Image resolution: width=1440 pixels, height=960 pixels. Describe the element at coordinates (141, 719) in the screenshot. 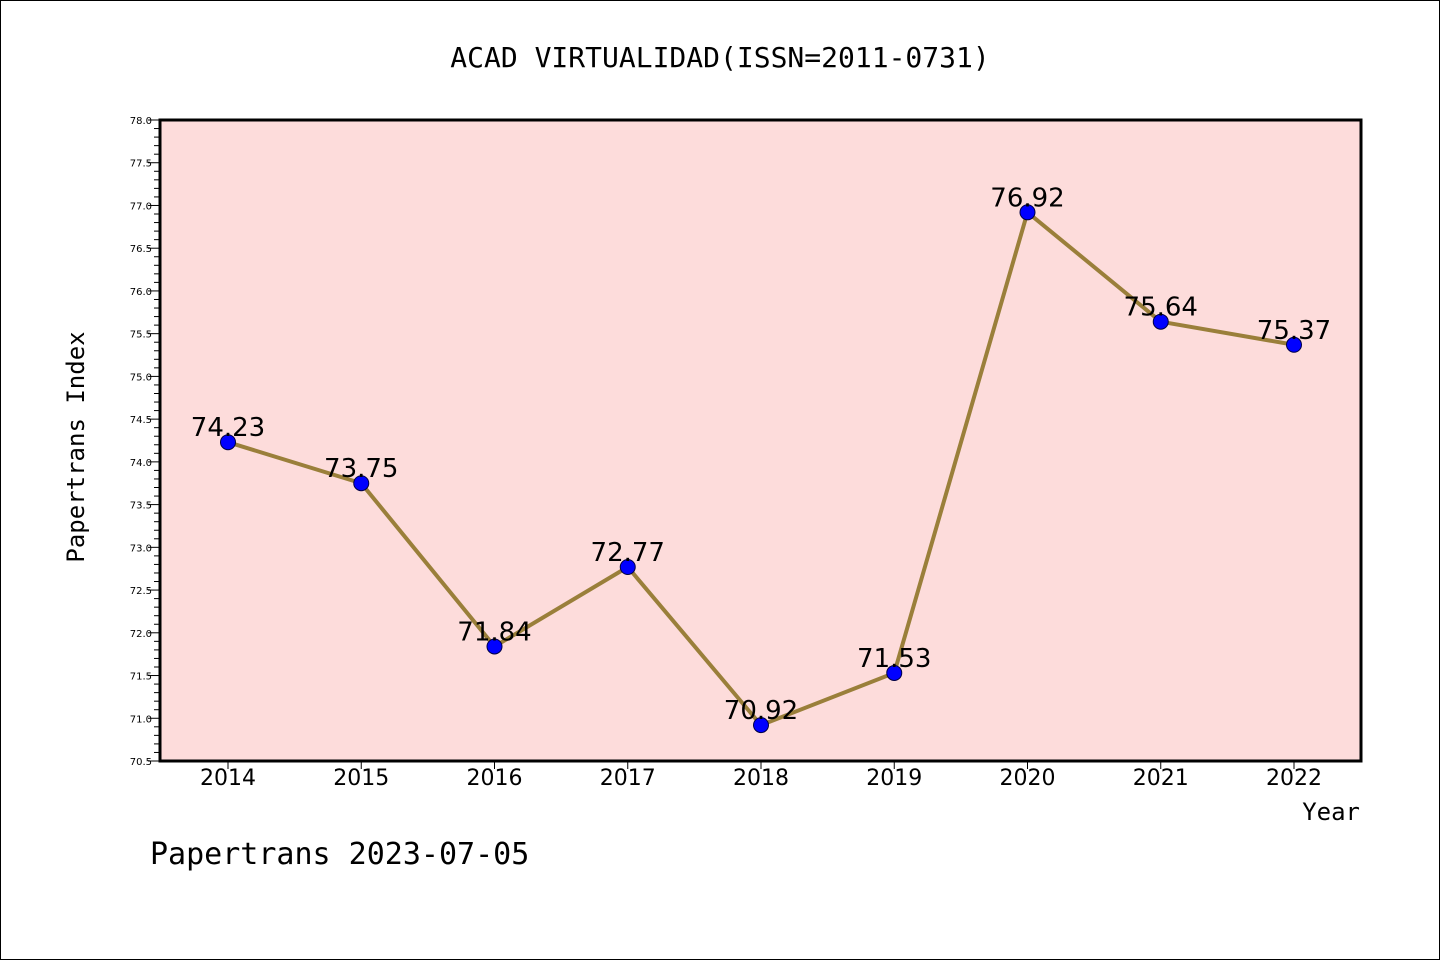

I see `y-tick-label: 71.0` at that location.